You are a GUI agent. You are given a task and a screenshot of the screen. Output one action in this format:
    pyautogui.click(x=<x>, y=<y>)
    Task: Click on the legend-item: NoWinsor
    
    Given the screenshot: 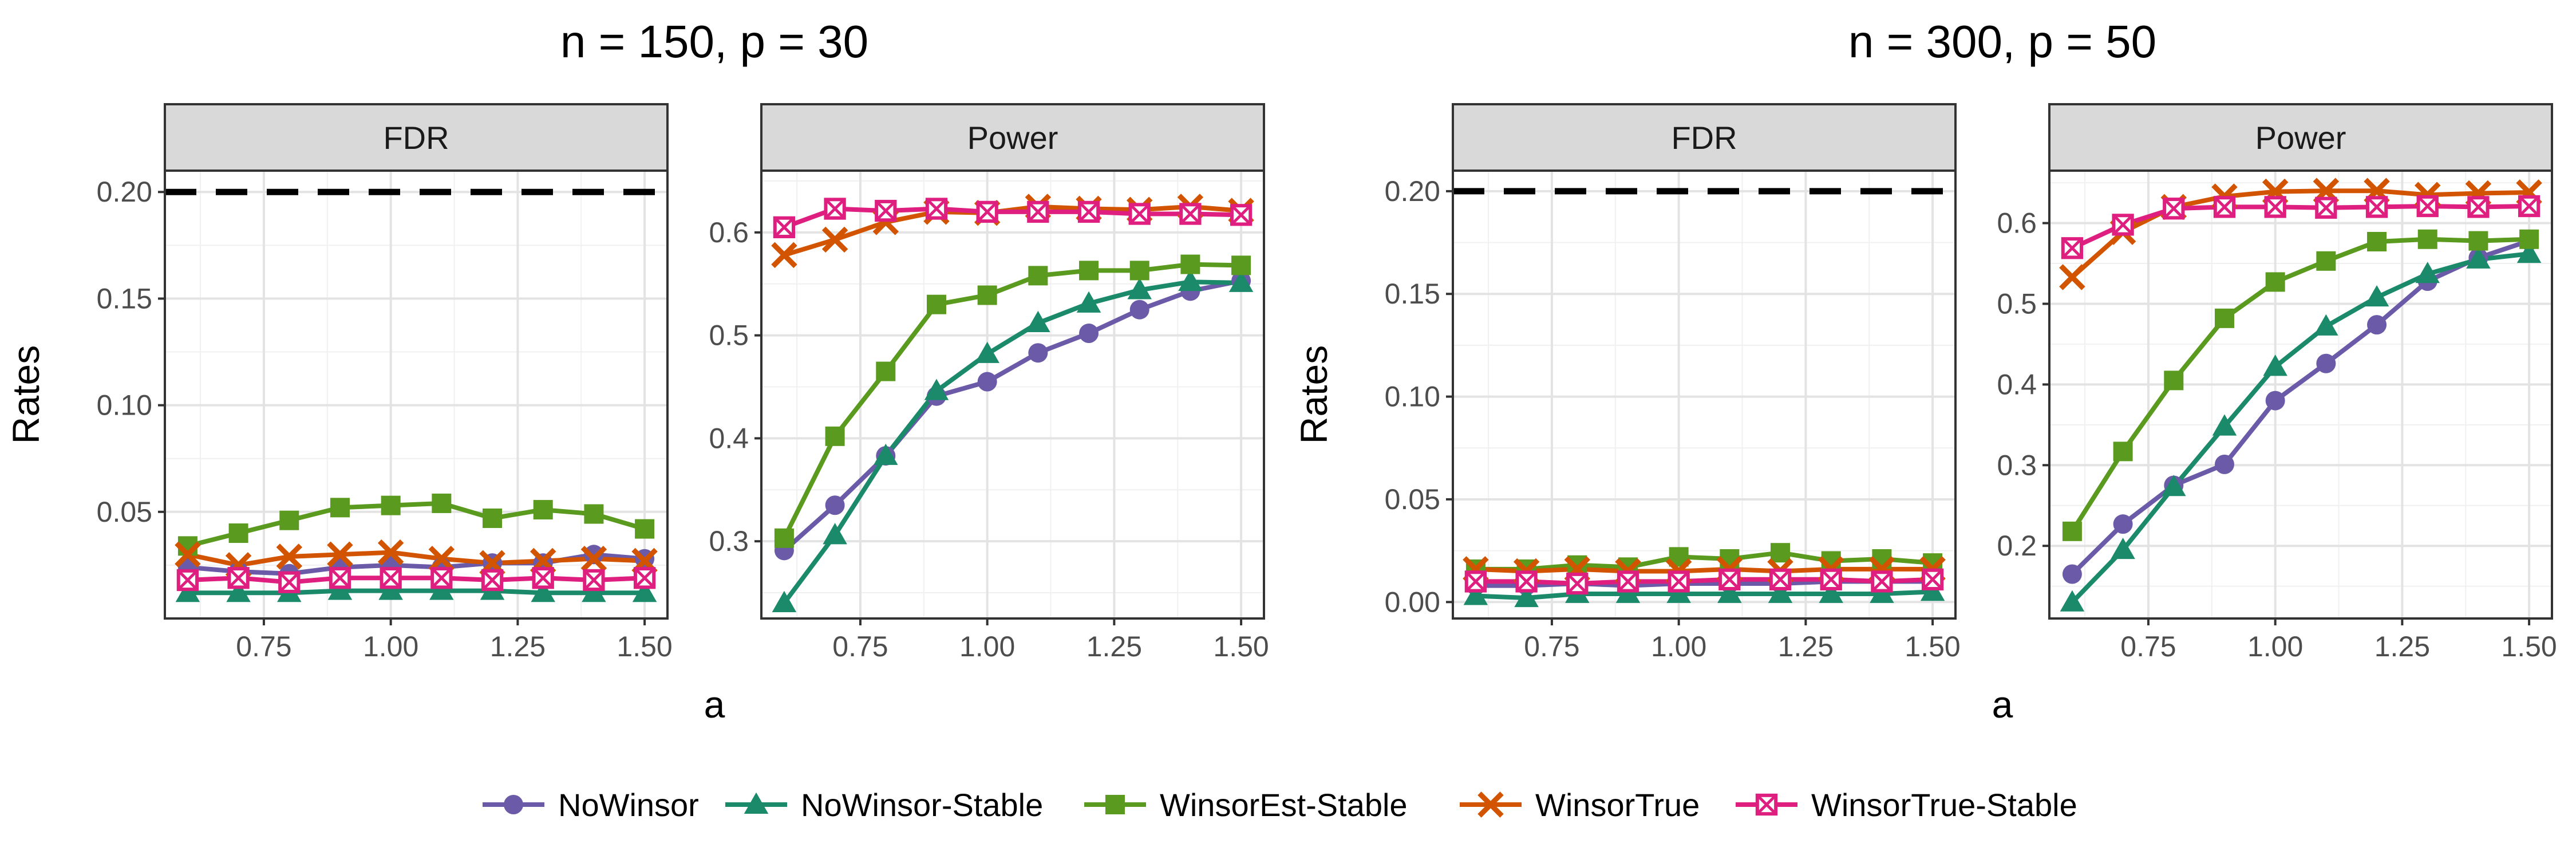 What is the action you would take?
    pyautogui.click(x=591, y=805)
    